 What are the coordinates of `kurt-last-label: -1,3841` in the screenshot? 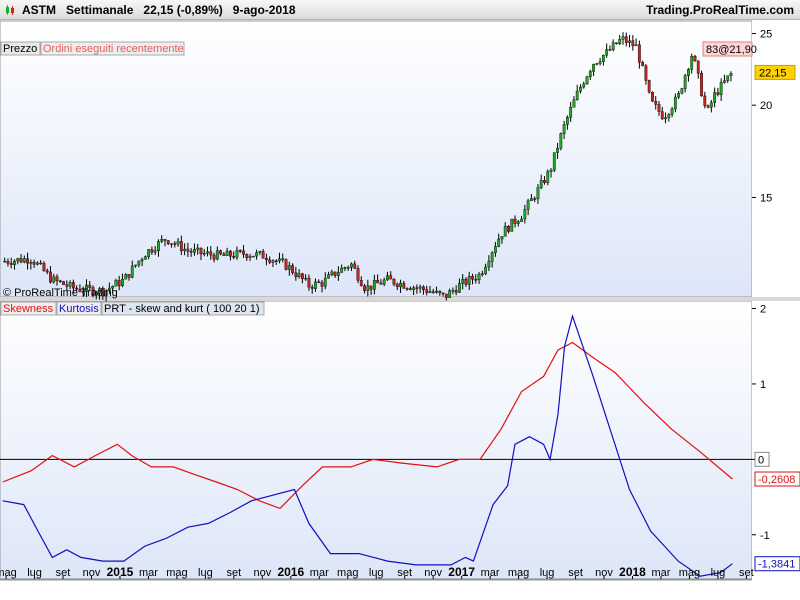 It's located at (776, 565).